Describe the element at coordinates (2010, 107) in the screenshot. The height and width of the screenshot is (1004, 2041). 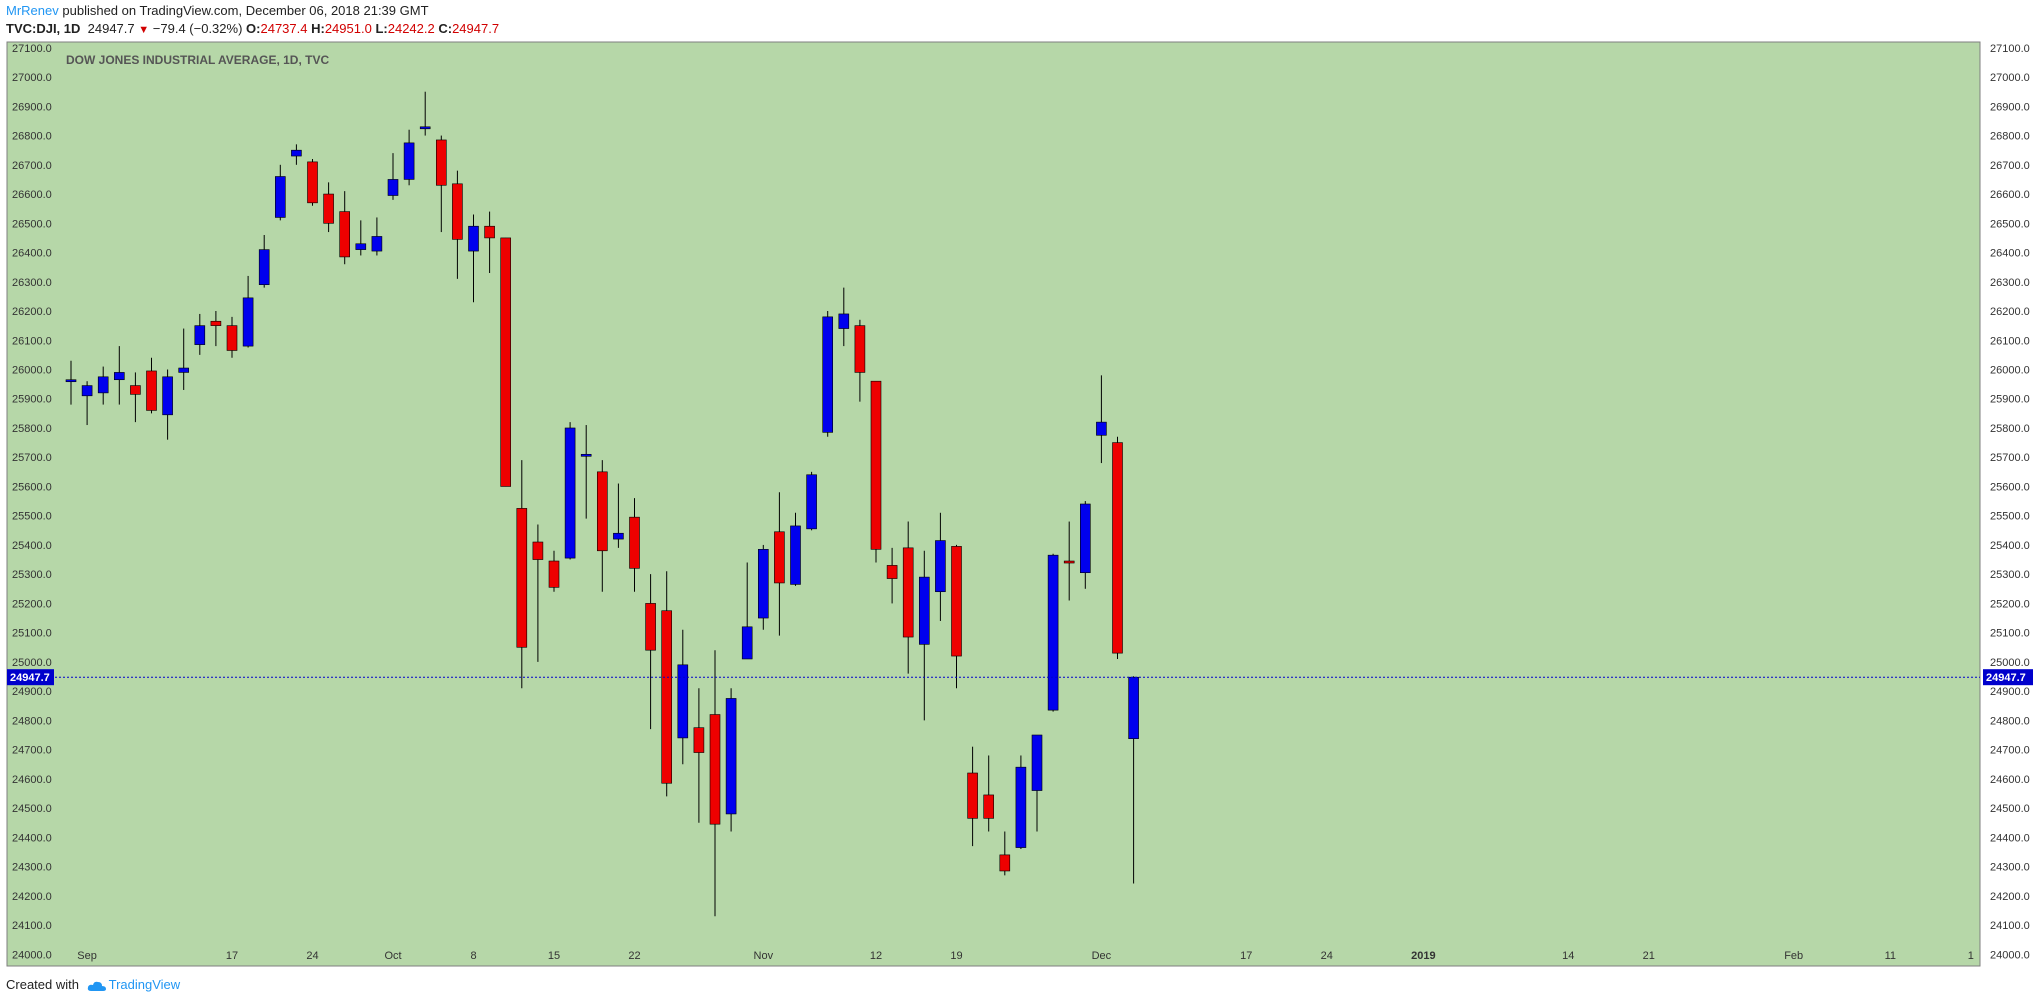
I see `y-tick-label-right: 26900.0` at that location.